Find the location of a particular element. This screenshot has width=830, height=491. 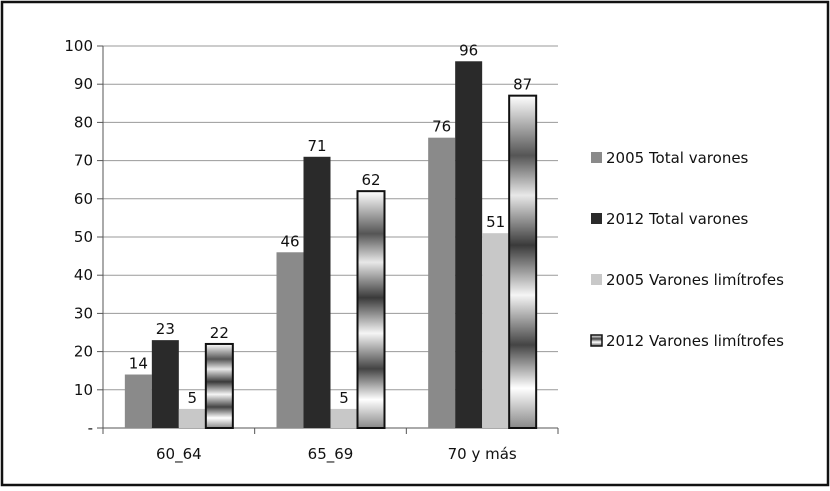

data-label: 87 is located at coordinates (522, 85).